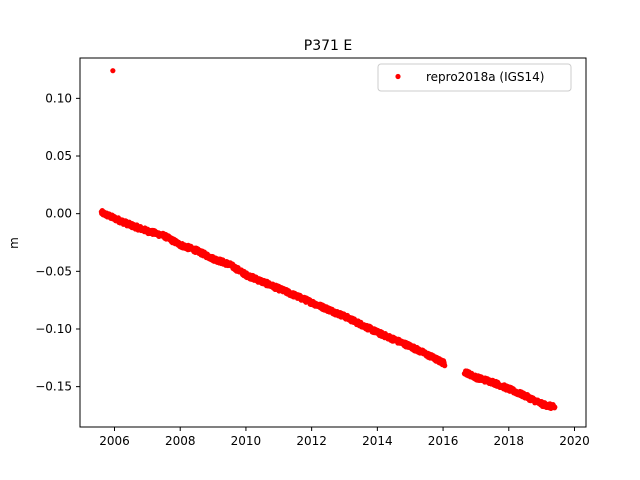 The width and height of the screenshot is (640, 480). Describe the element at coordinates (485, 77) in the screenshot. I see `legend-label: repro2018a (IGS14)` at that location.